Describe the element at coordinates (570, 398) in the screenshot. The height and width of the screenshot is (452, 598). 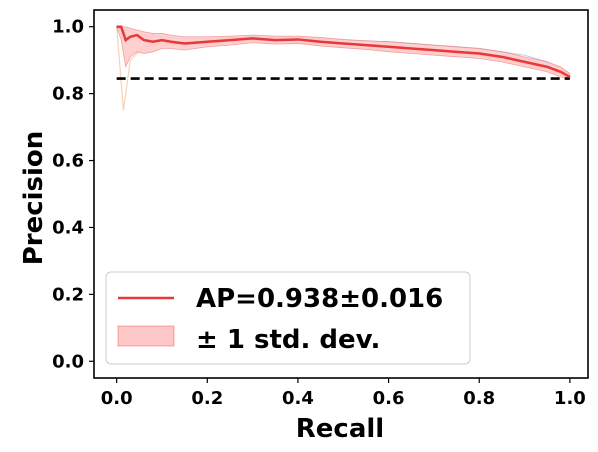
I see `x-tick-label: 1.0` at that location.